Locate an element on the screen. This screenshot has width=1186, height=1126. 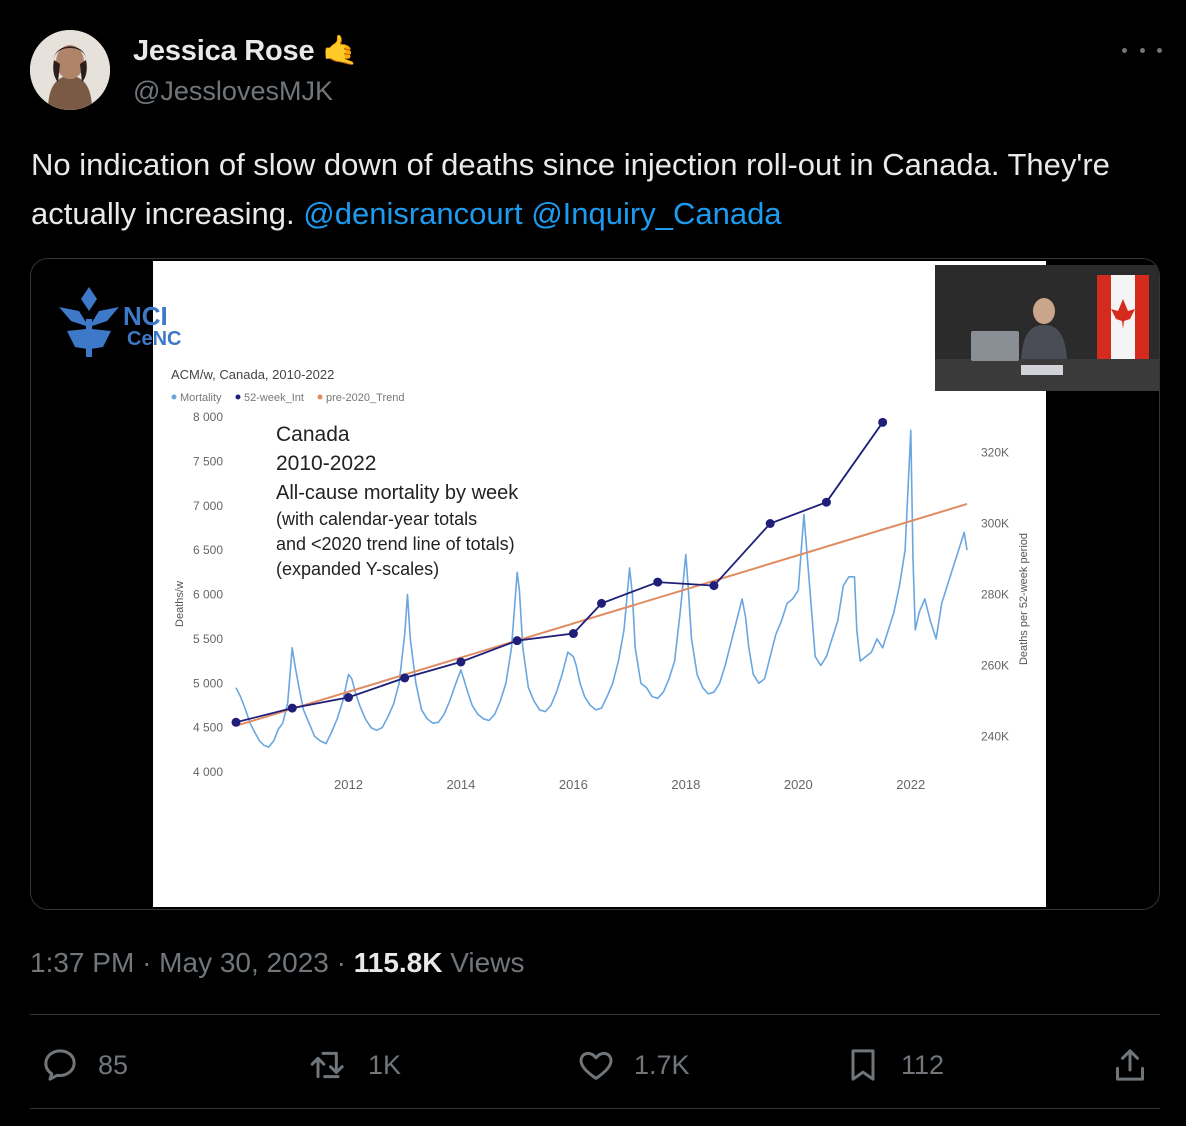
bookmark-icon is located at coordinates (863, 1065).